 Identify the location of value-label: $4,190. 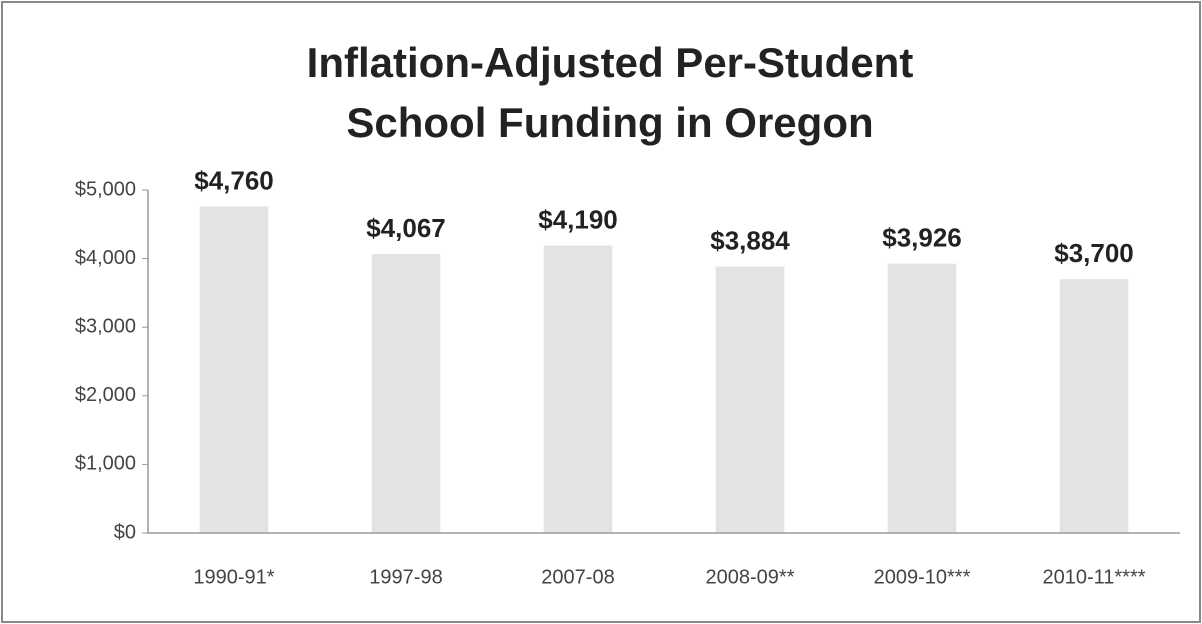
(578, 219).